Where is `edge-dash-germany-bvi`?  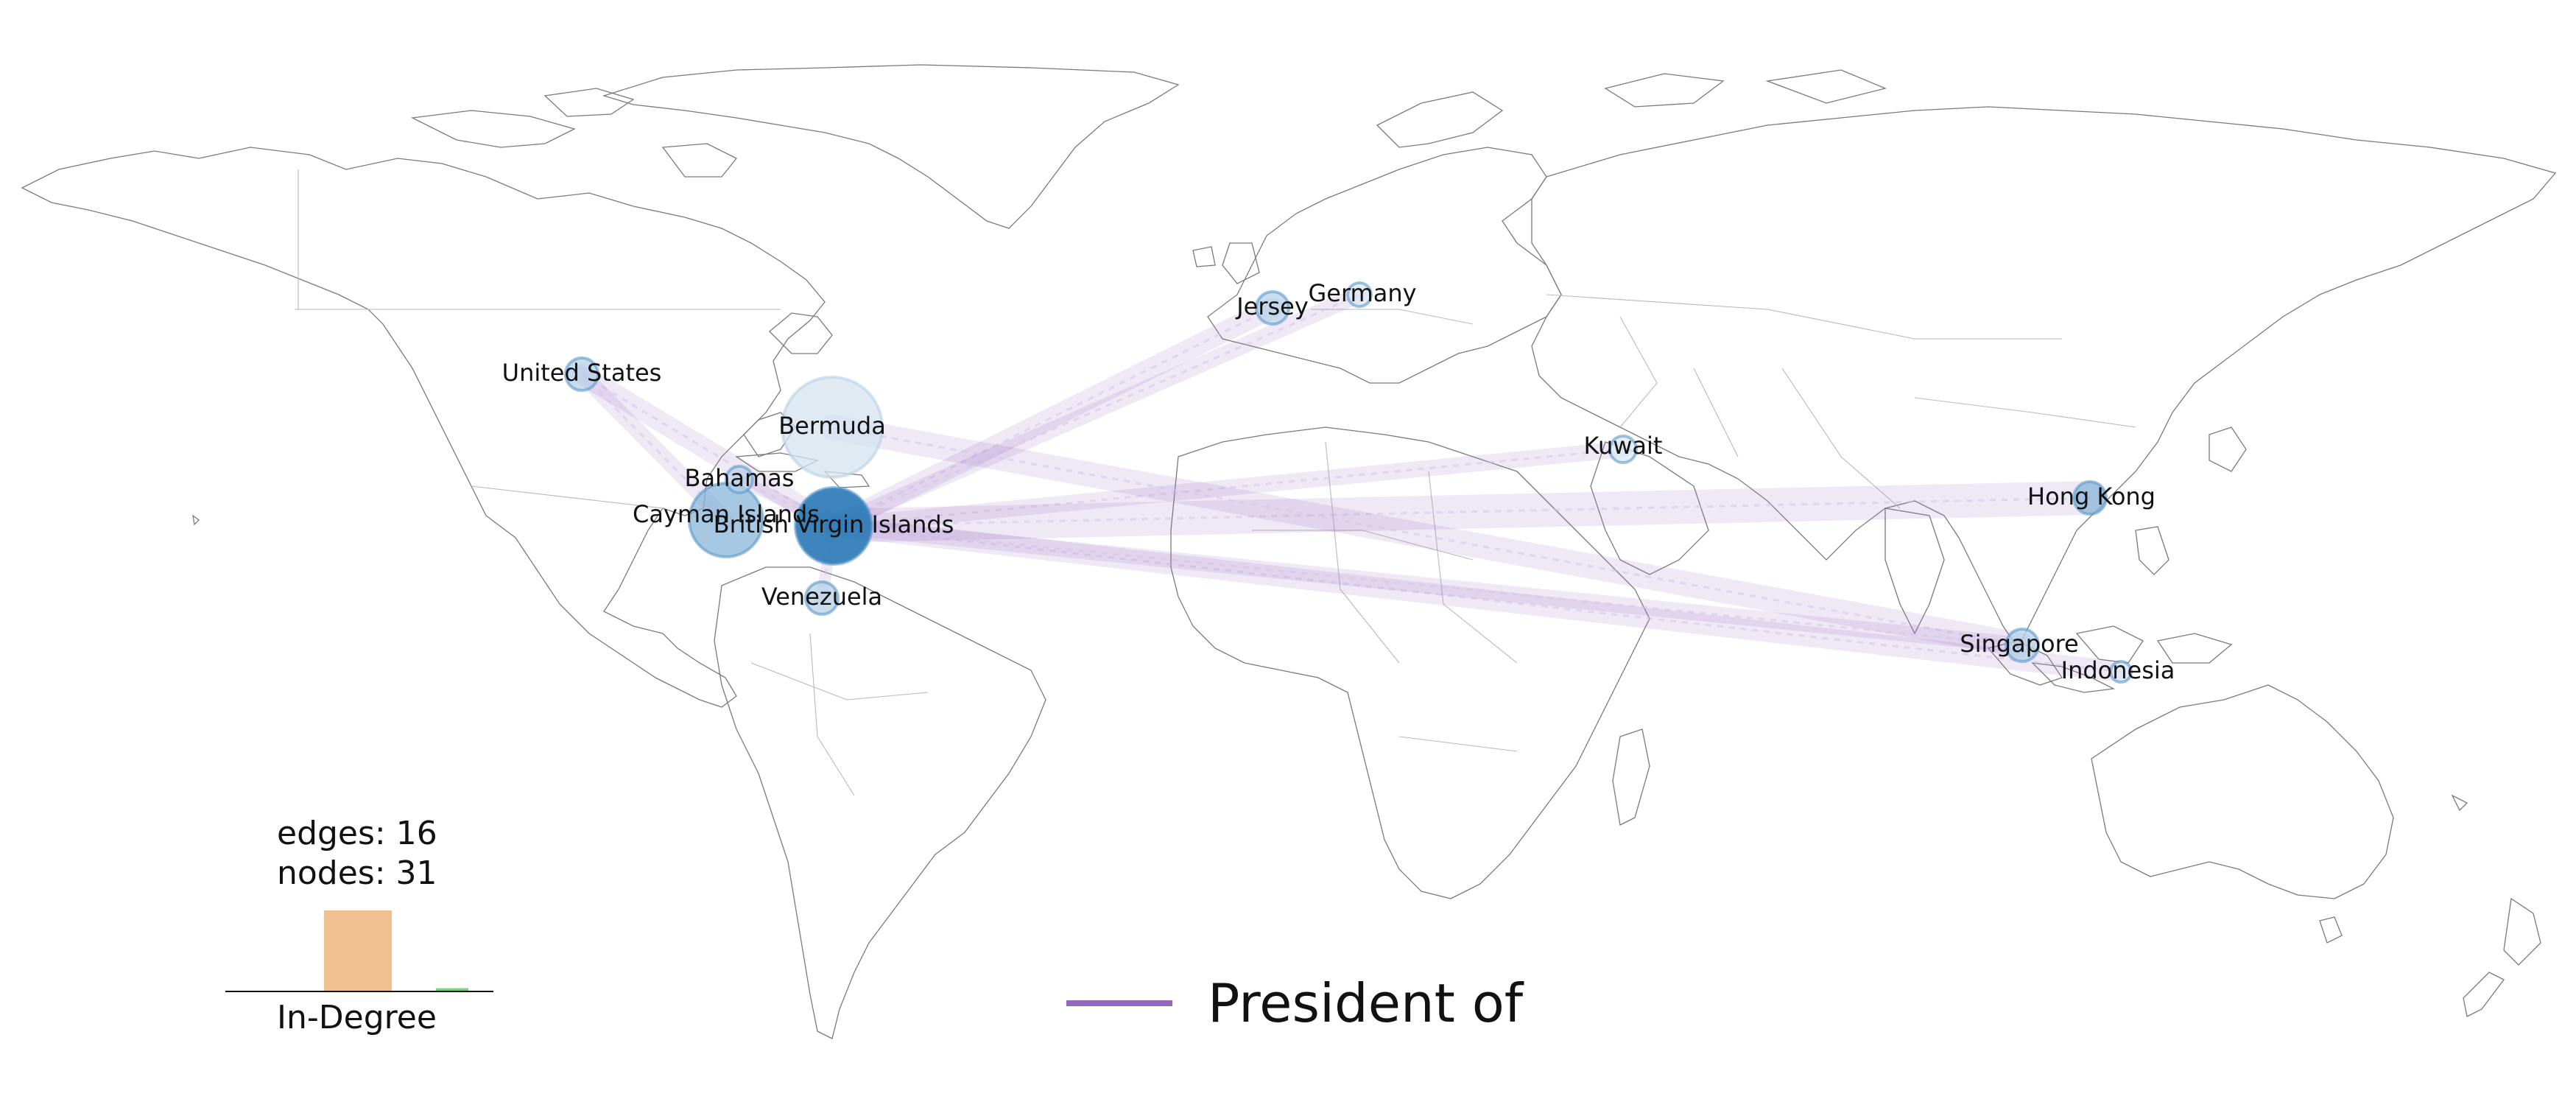
edge-dash-germany-bvi is located at coordinates (1096, 410).